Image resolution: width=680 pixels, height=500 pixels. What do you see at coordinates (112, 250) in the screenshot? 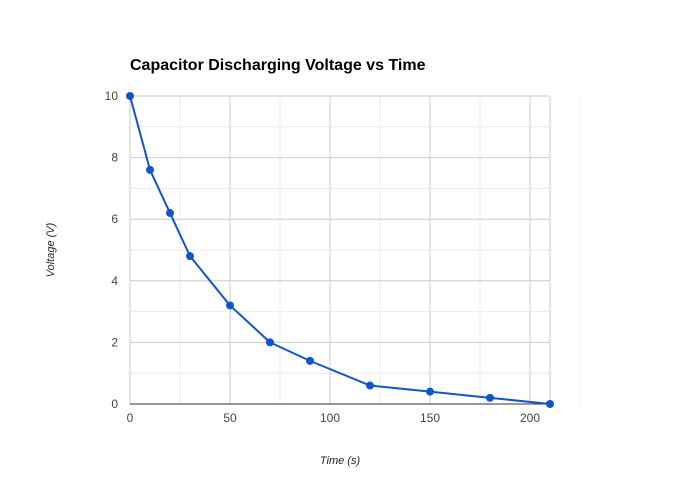
I see `y-tick-labels: 0 2 4 6 8 10` at bounding box center [112, 250].